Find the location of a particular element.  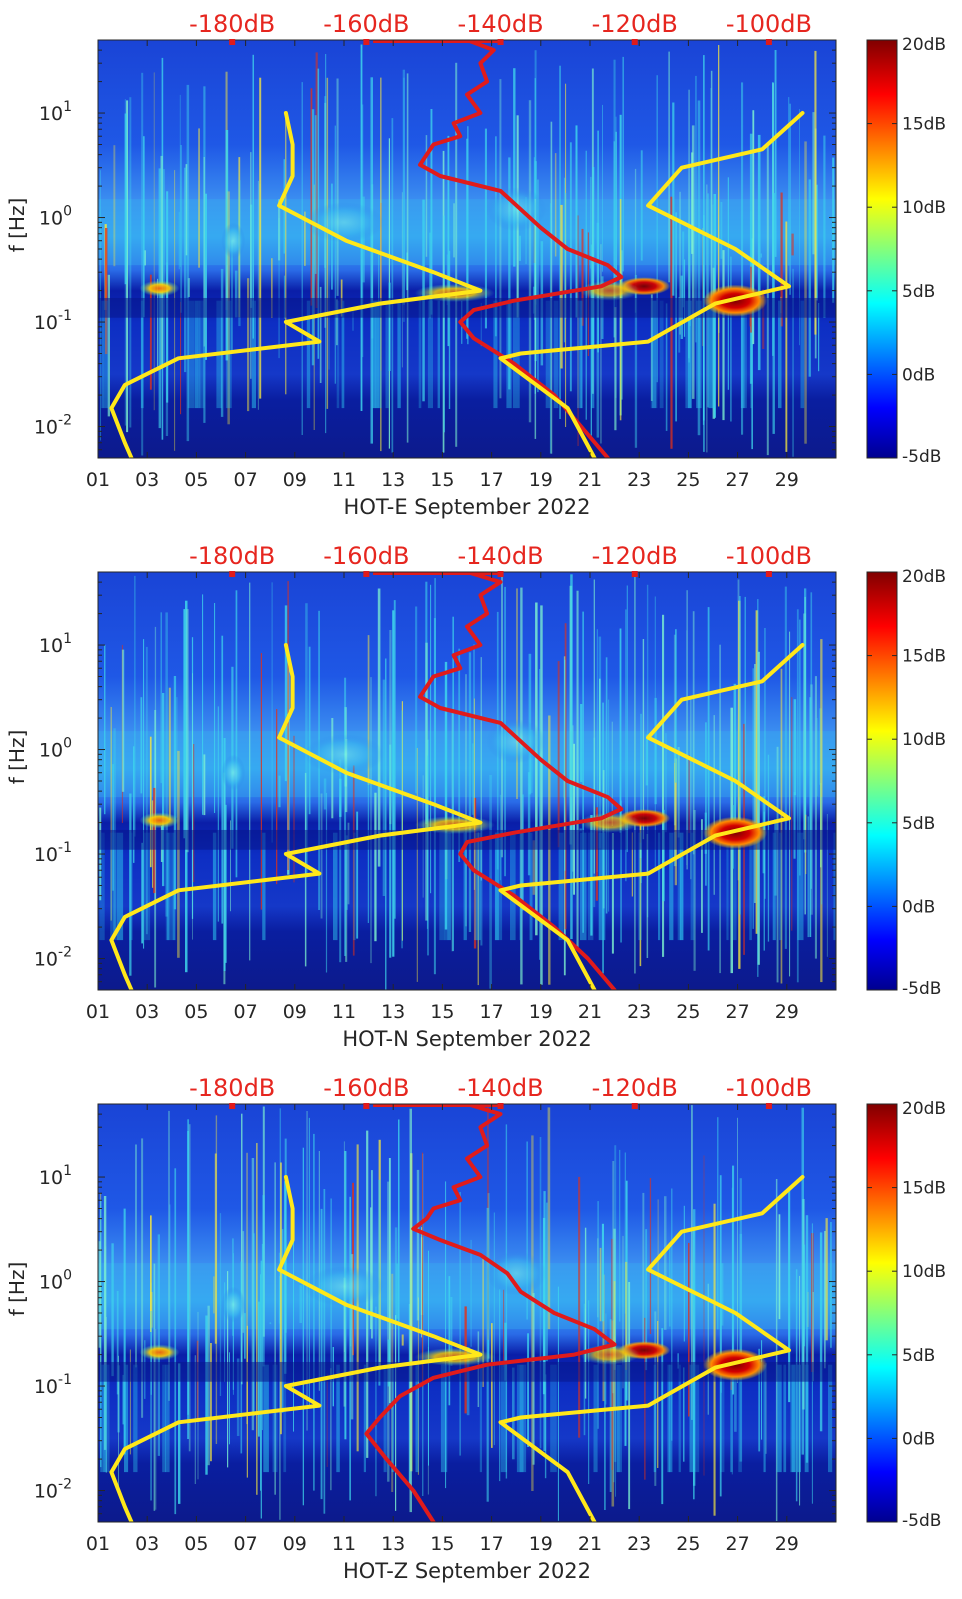

top-axis-label: -120dB is located at coordinates (635, 24).